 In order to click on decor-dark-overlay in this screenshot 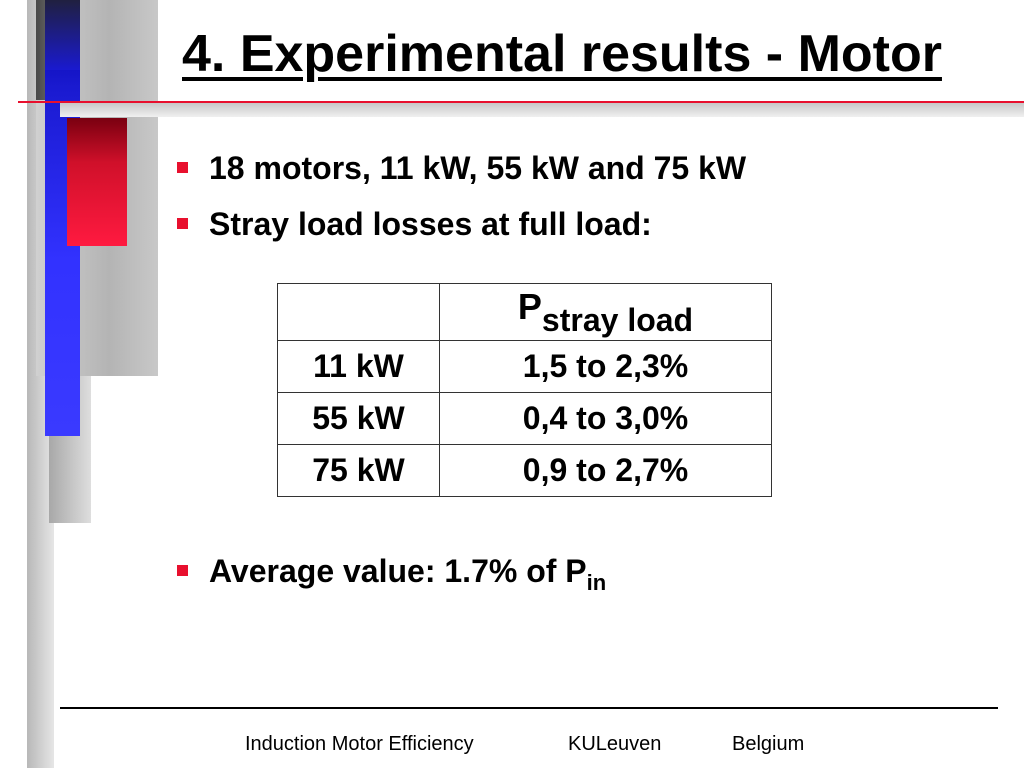, I will do `click(62, 35)`.